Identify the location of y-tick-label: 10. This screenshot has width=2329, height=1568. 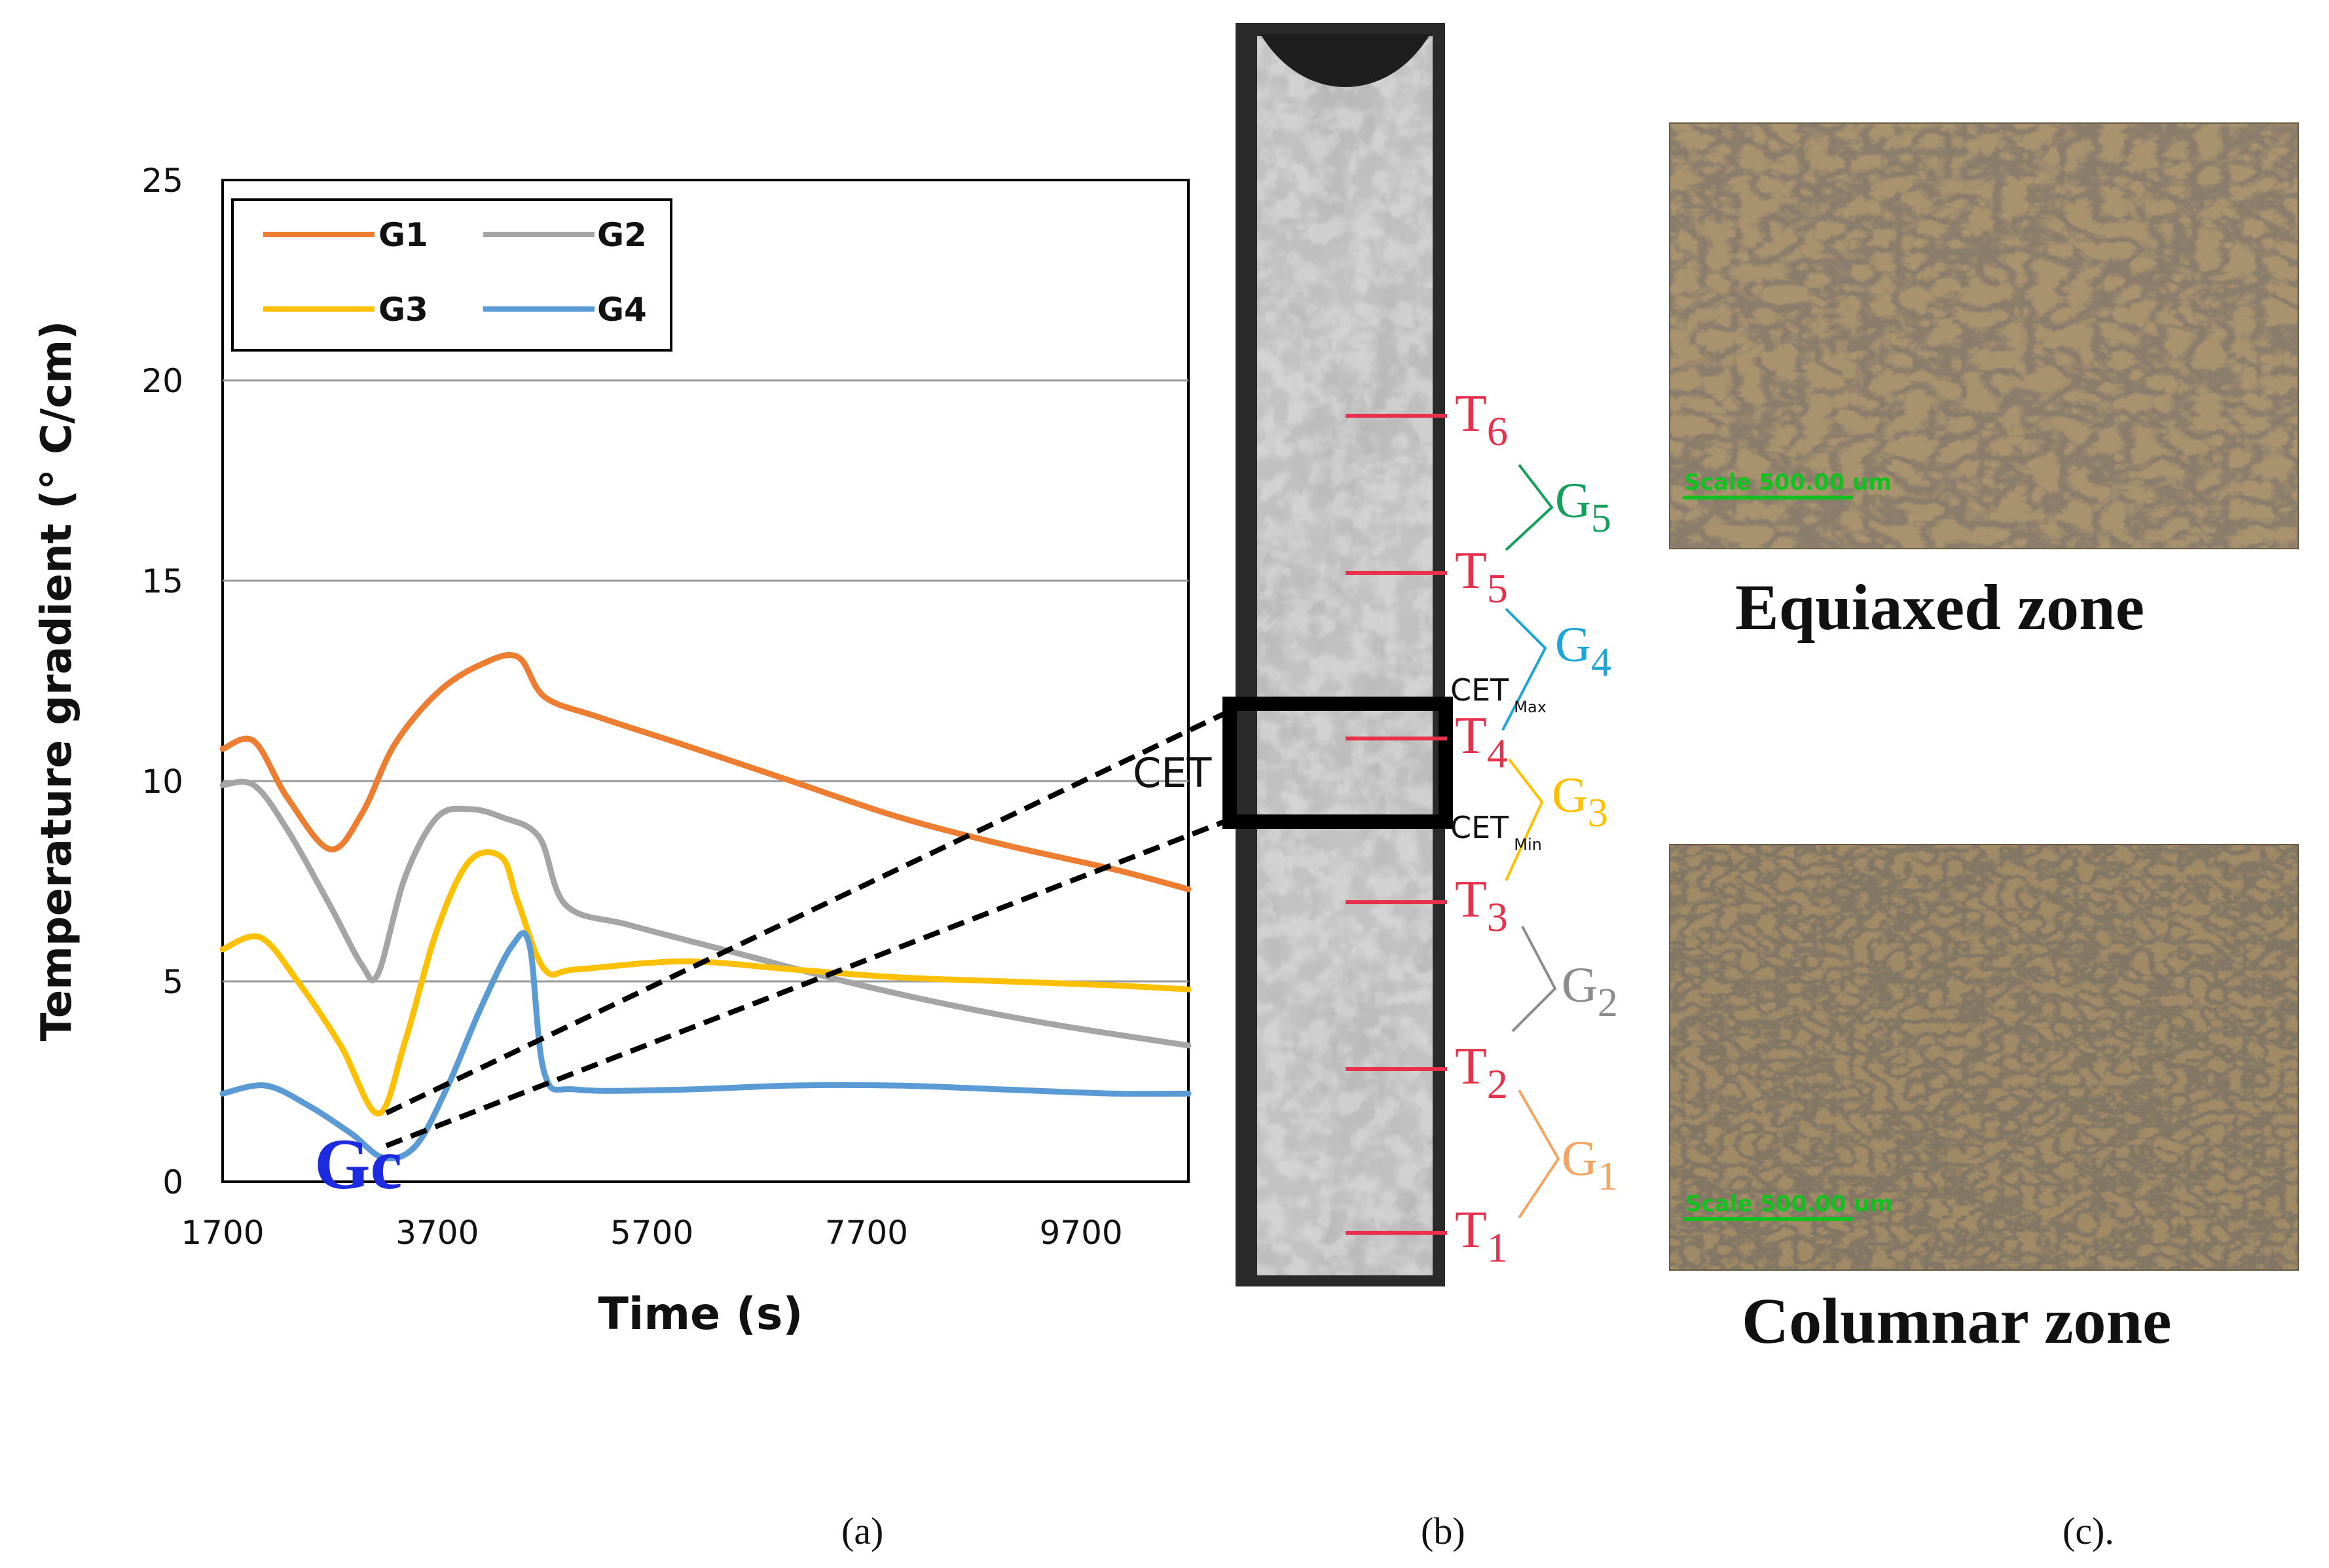
(162, 782).